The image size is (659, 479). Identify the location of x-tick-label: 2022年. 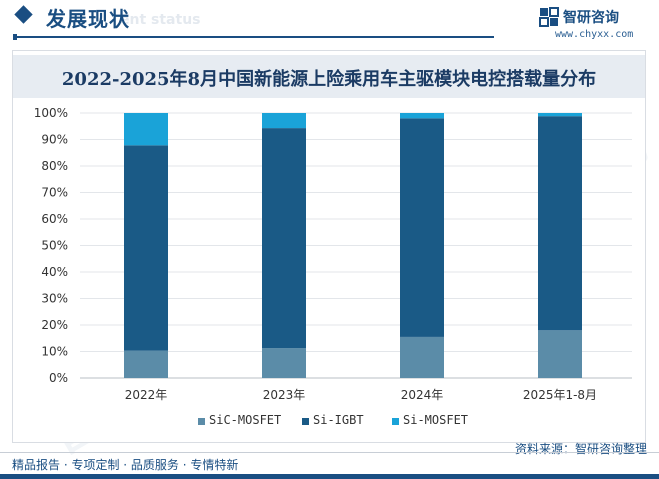
(146, 395).